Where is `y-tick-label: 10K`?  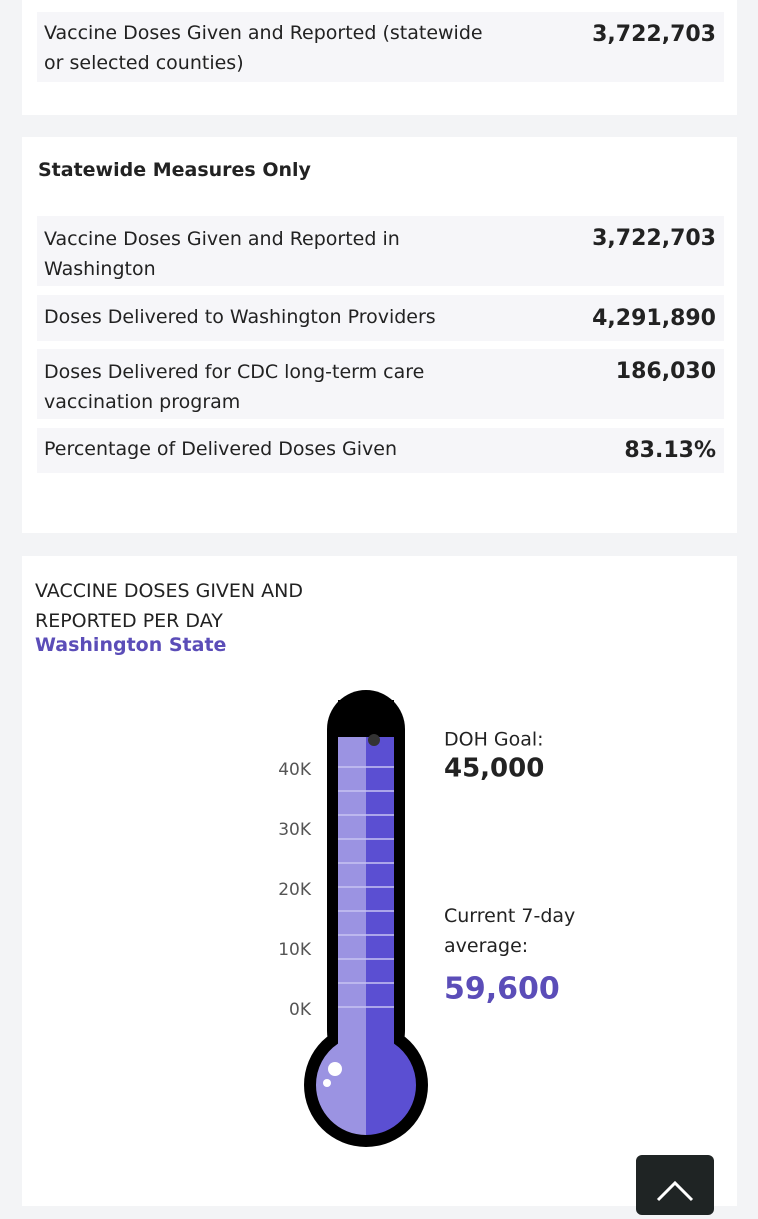
y-tick-label: 10K is located at coordinates (295, 950).